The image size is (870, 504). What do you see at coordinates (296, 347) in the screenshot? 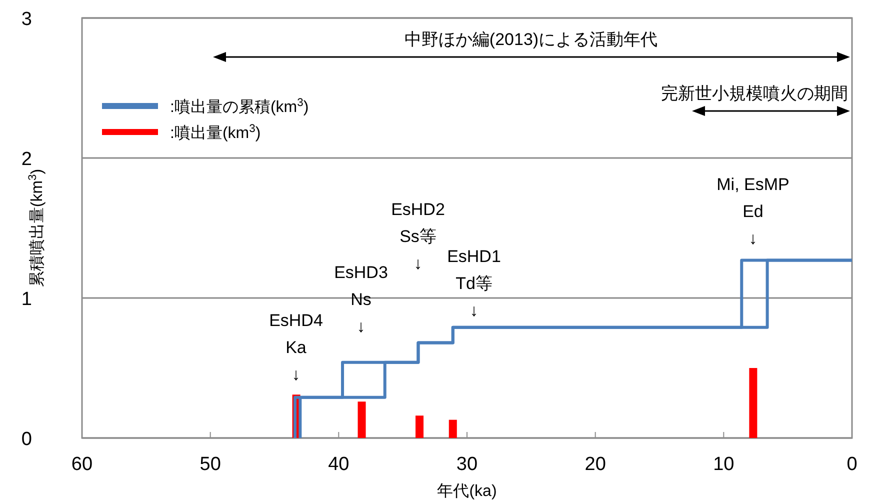
I see `annotation: EsHD4 Ka ↓` at bounding box center [296, 347].